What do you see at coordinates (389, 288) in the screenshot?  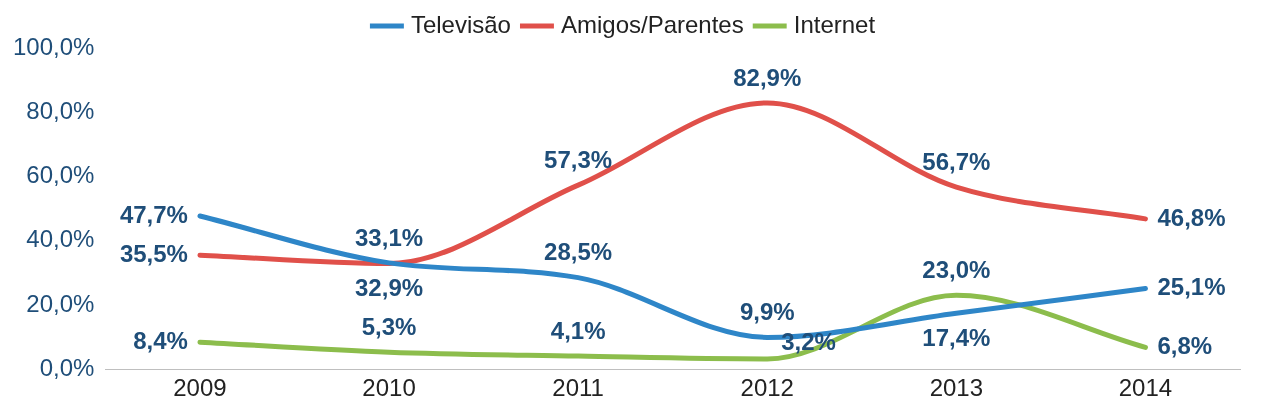 I see `data-label: 32,9%` at bounding box center [389, 288].